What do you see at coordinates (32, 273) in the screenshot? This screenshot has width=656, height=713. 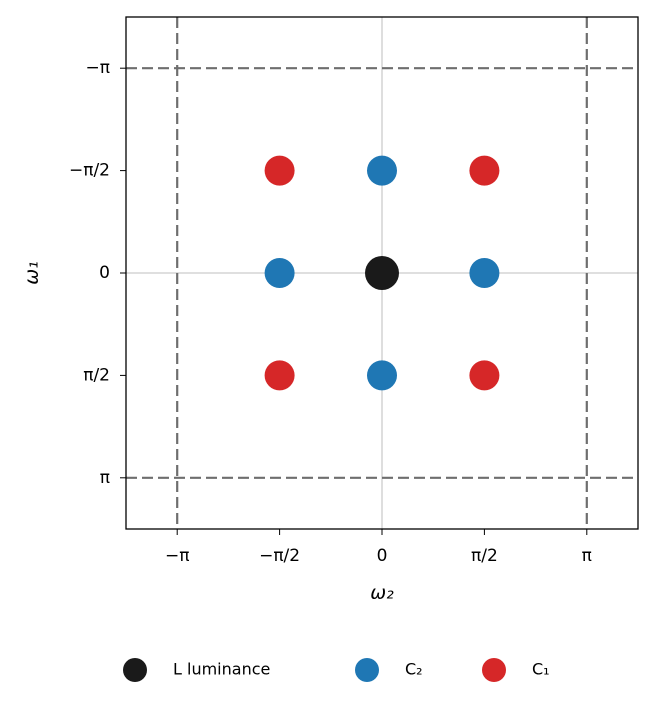 I see `y-axis-label: ω₁` at bounding box center [32, 273].